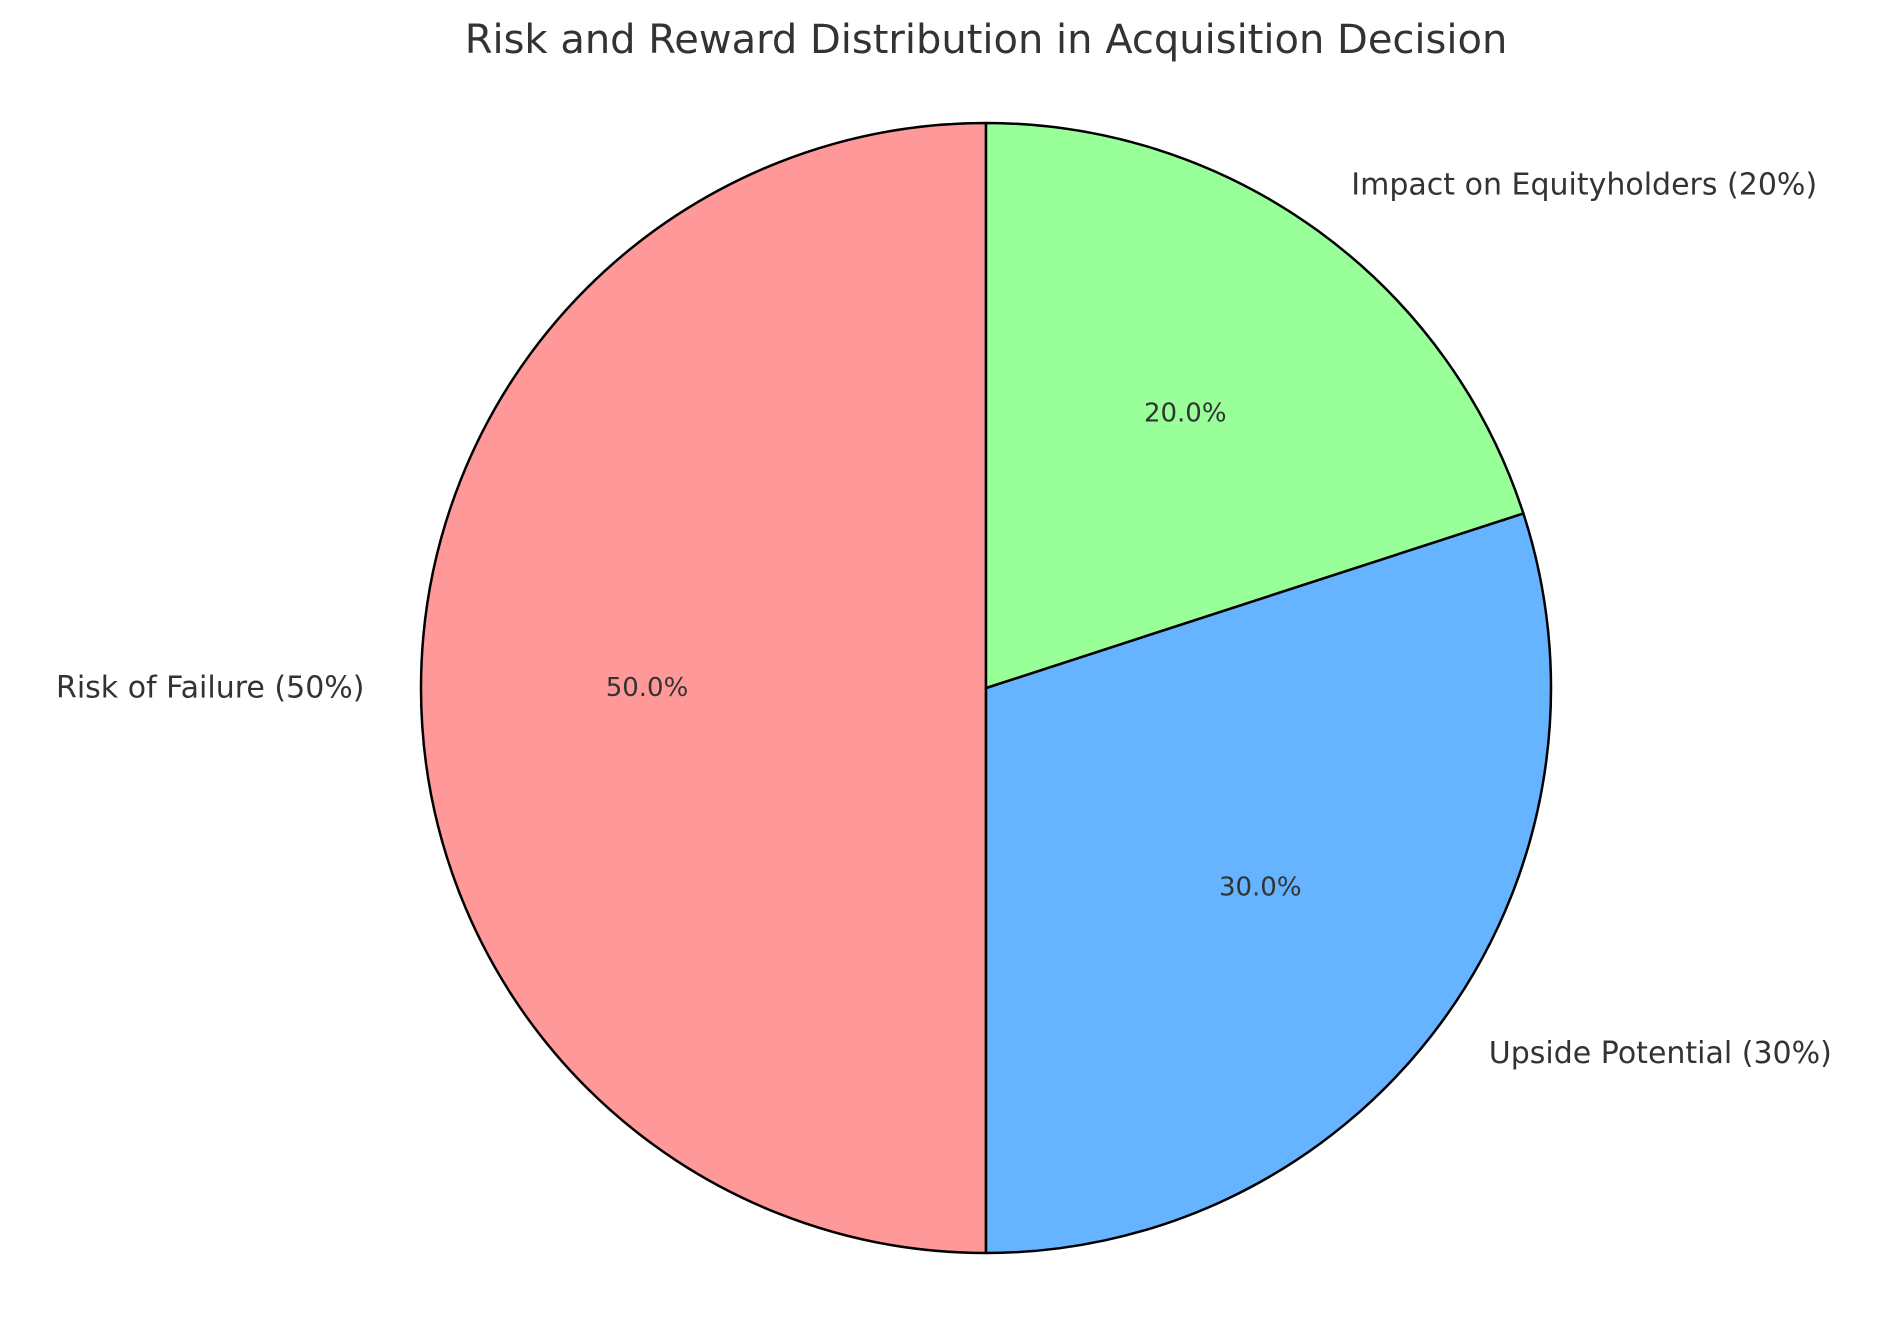 The height and width of the screenshot is (1322, 1886). What do you see at coordinates (210, 688) in the screenshot?
I see `pie-slice-label-0: Risk of Failure (50%)` at bounding box center [210, 688].